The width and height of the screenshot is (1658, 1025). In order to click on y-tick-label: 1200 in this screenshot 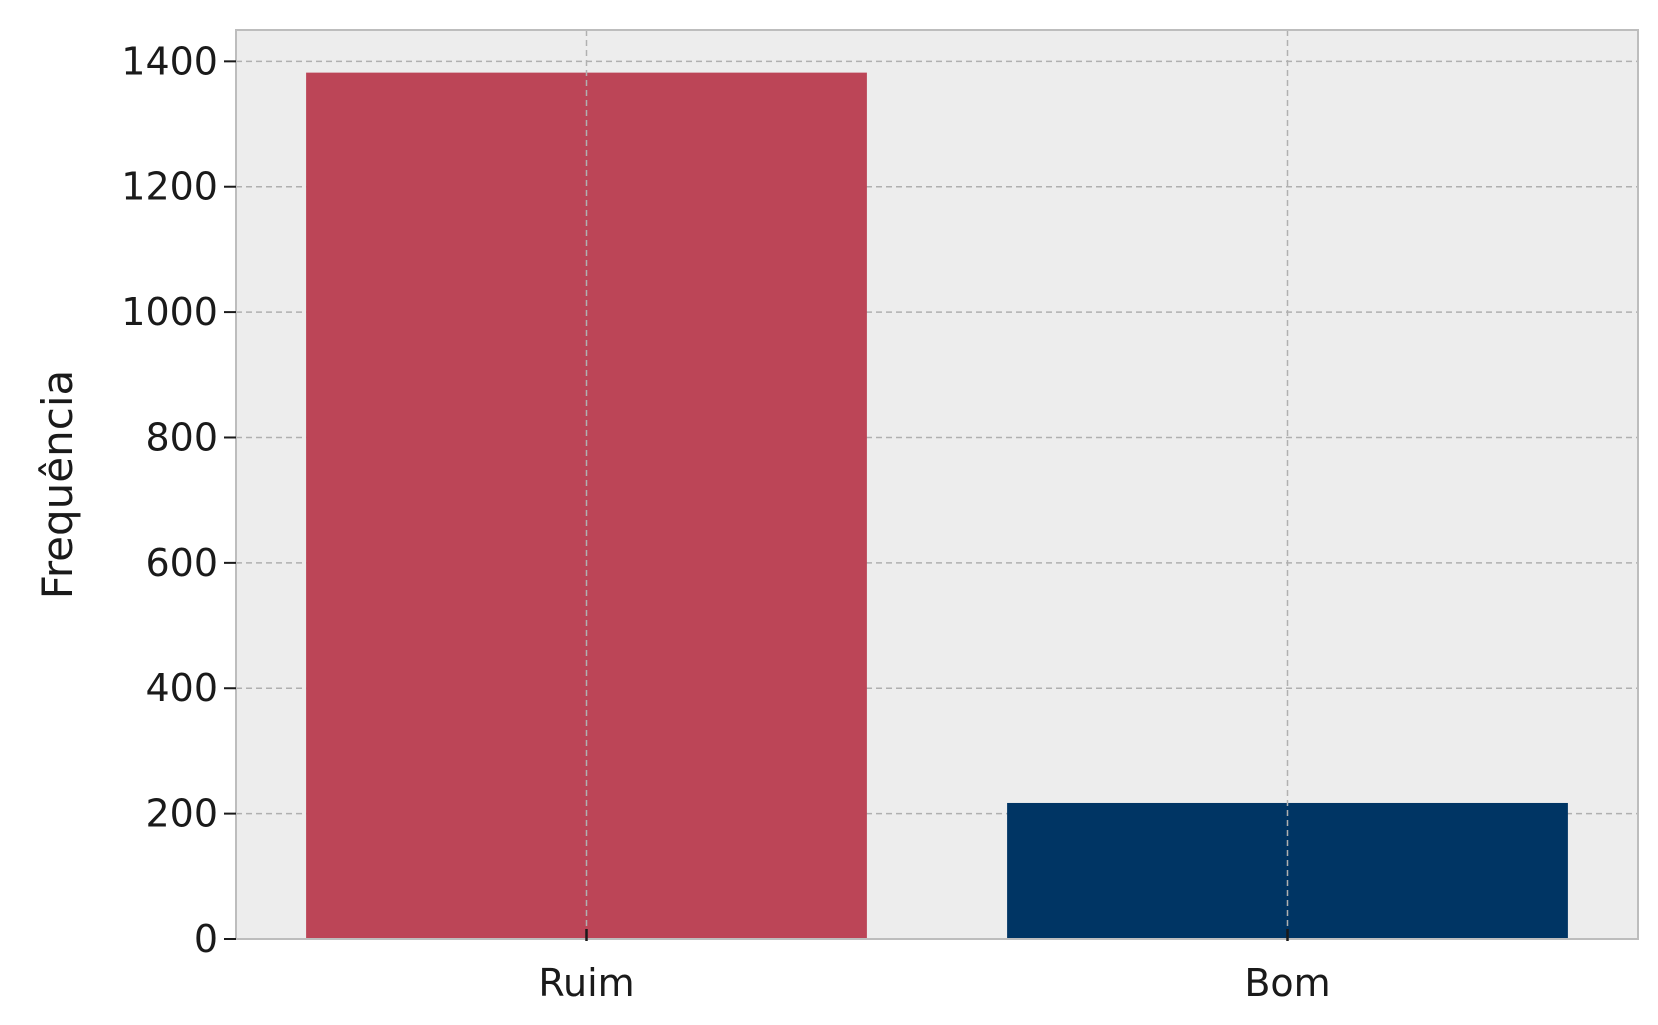, I will do `click(169, 187)`.